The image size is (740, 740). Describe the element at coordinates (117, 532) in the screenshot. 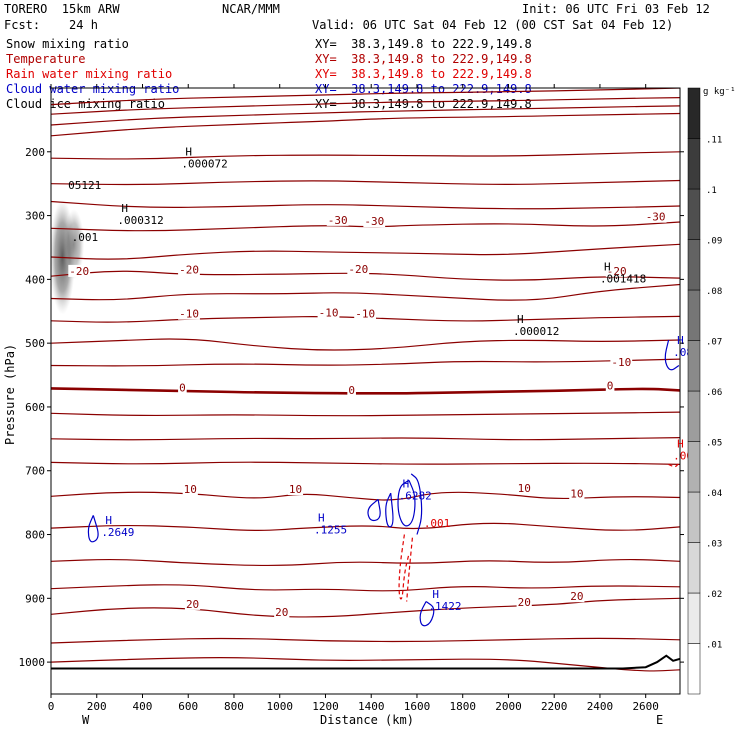

I see `high-value-label: .2649` at that location.